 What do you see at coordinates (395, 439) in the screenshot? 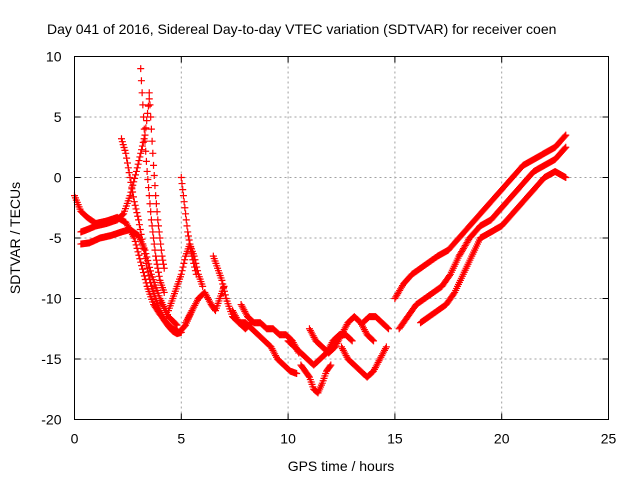
I see `x-tick-label: 15` at bounding box center [395, 439].